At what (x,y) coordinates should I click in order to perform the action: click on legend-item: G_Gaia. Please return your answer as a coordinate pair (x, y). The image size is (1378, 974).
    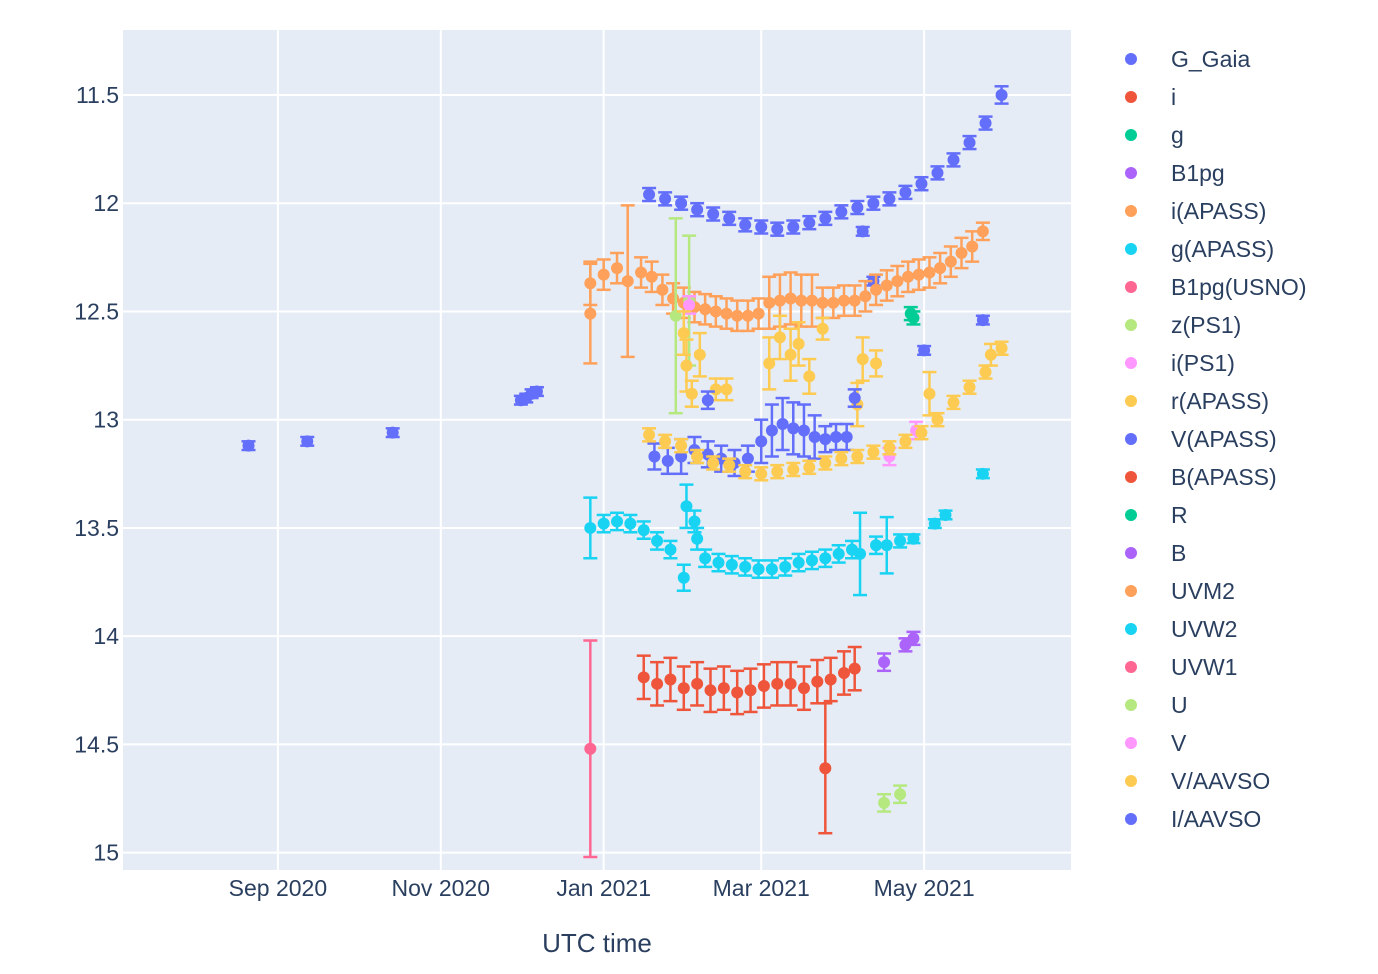
    Looking at the image, I should click on (1187, 59).